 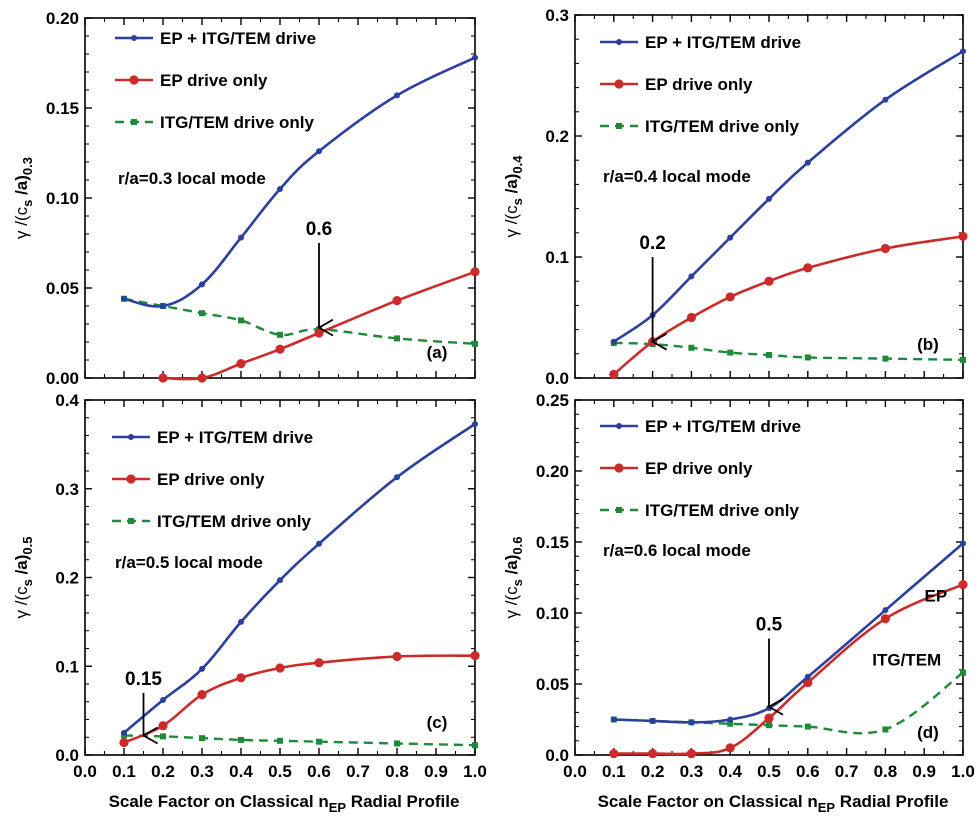 What do you see at coordinates (517, 546) in the screenshot?
I see `panel-d-ylabel-subscript: 0.6` at bounding box center [517, 546].